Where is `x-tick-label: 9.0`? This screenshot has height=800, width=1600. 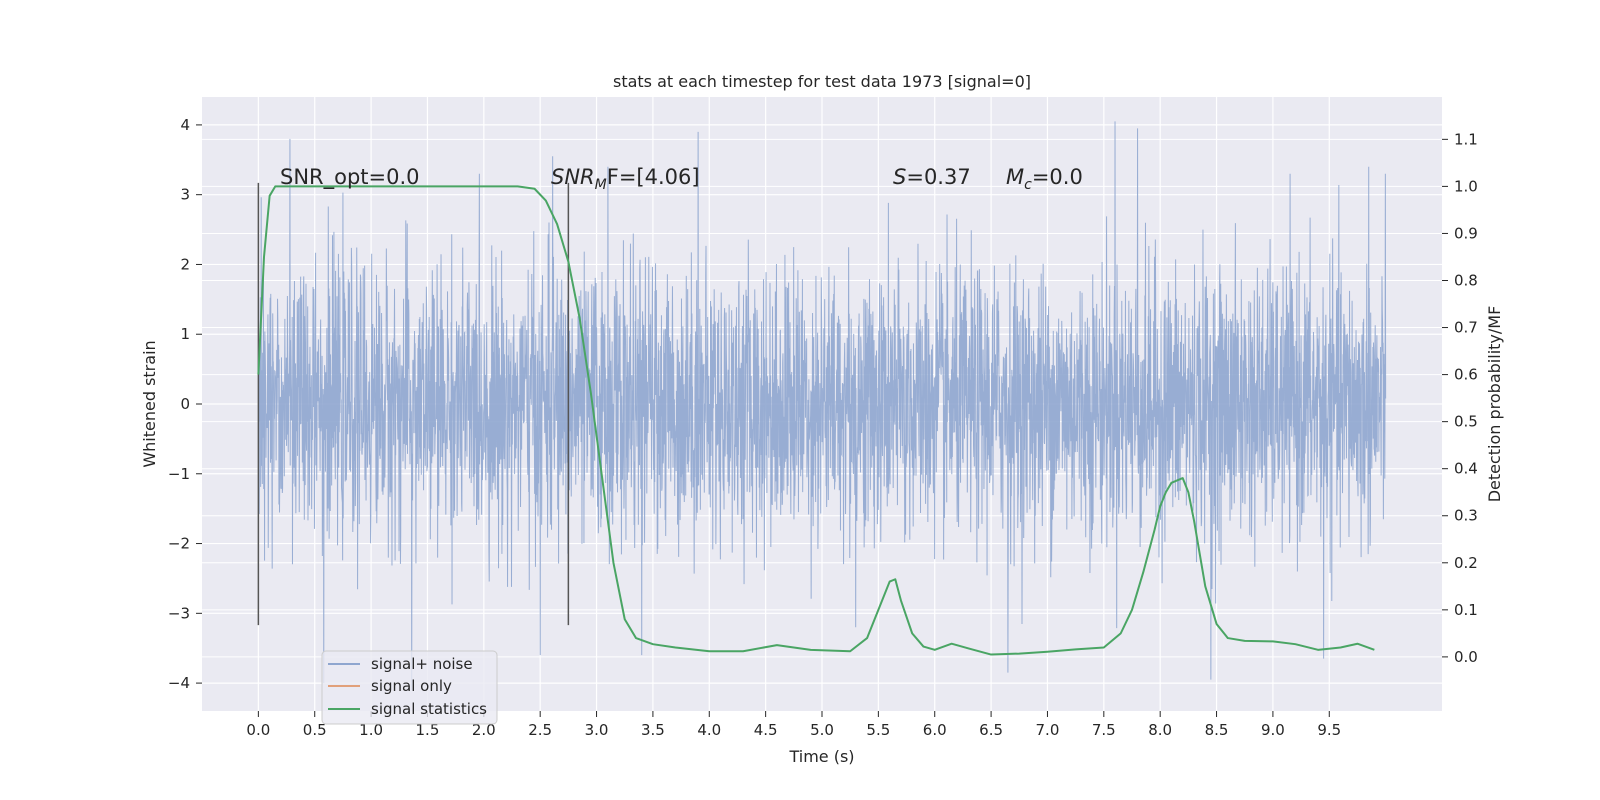 x-tick-label: 9.0 is located at coordinates (1273, 730).